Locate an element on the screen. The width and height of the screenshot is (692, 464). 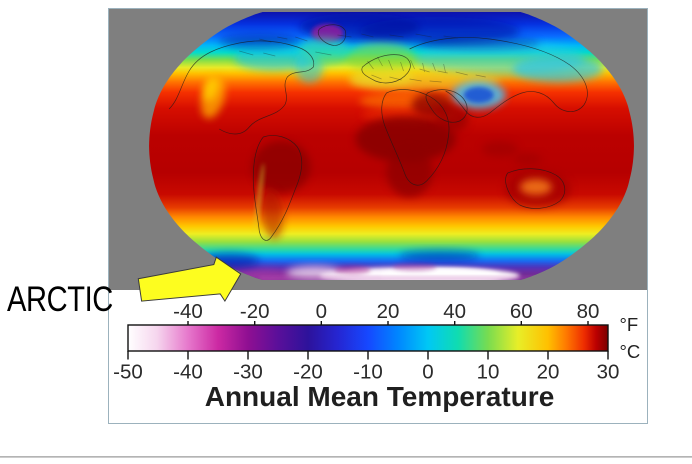
svg-text: -10 is located at coordinates (368, 372).